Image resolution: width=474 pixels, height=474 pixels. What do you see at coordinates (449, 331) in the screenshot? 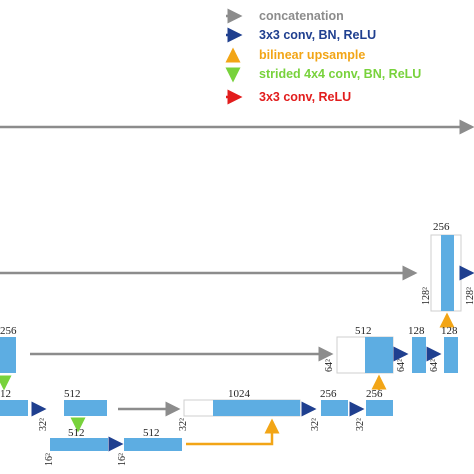
I see `channel-label-128-b: 128` at bounding box center [449, 331].